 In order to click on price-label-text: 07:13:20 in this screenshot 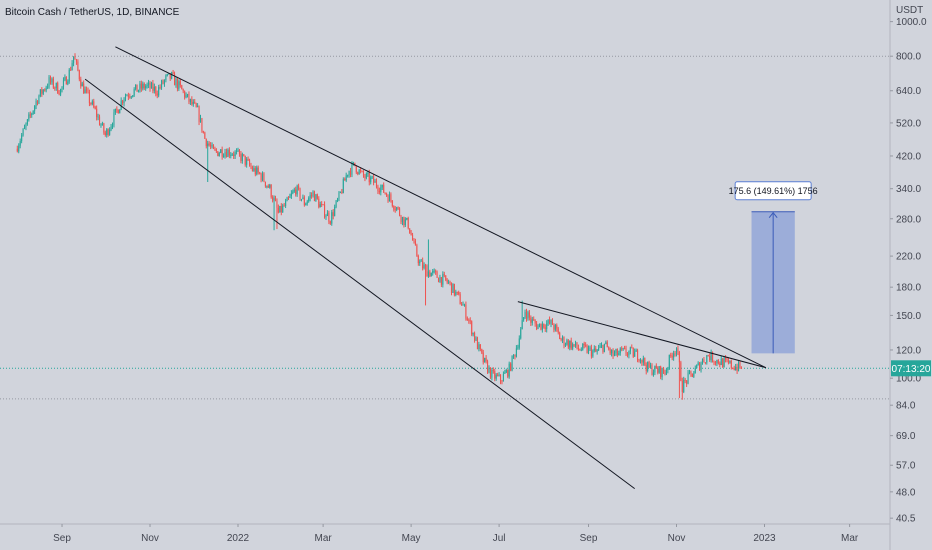, I will do `click(911, 369)`.